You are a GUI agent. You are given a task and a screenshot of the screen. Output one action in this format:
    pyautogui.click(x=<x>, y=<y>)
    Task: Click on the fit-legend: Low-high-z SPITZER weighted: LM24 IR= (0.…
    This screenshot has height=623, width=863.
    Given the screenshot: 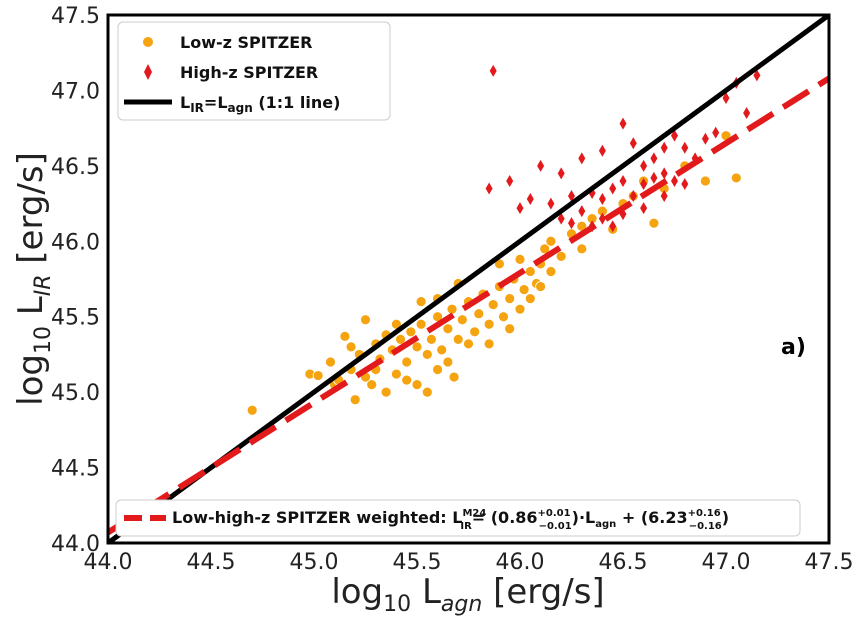 What is the action you would take?
    pyautogui.click(x=458, y=518)
    